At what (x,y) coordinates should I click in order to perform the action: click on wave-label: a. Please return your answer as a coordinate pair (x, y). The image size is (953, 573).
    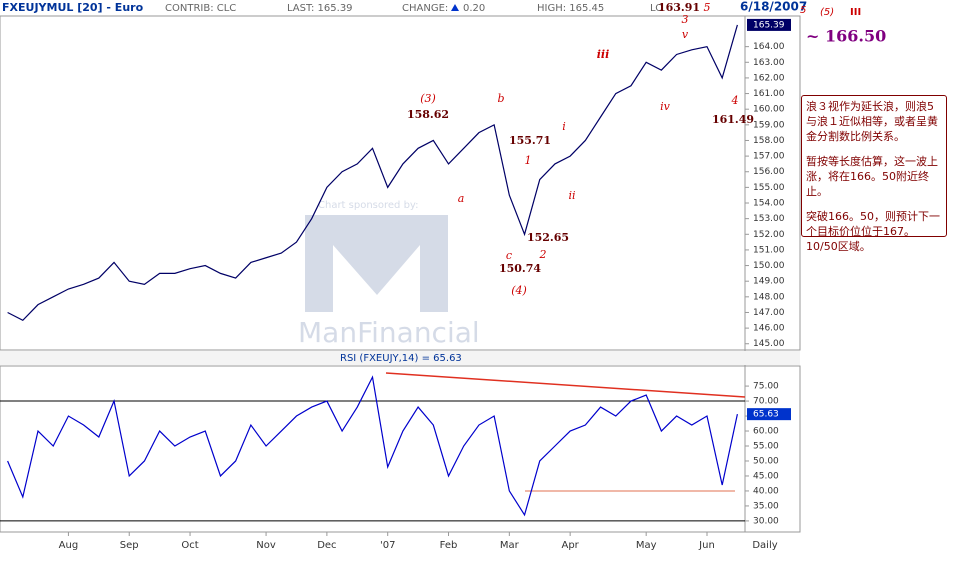
    Looking at the image, I should click on (461, 198).